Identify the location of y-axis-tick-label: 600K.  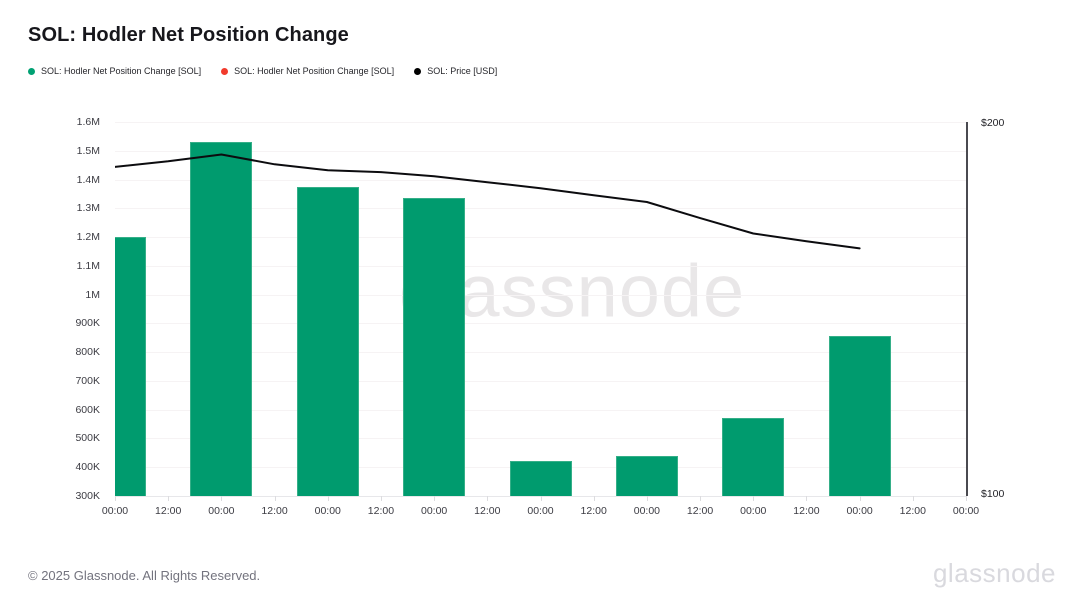
(87, 409).